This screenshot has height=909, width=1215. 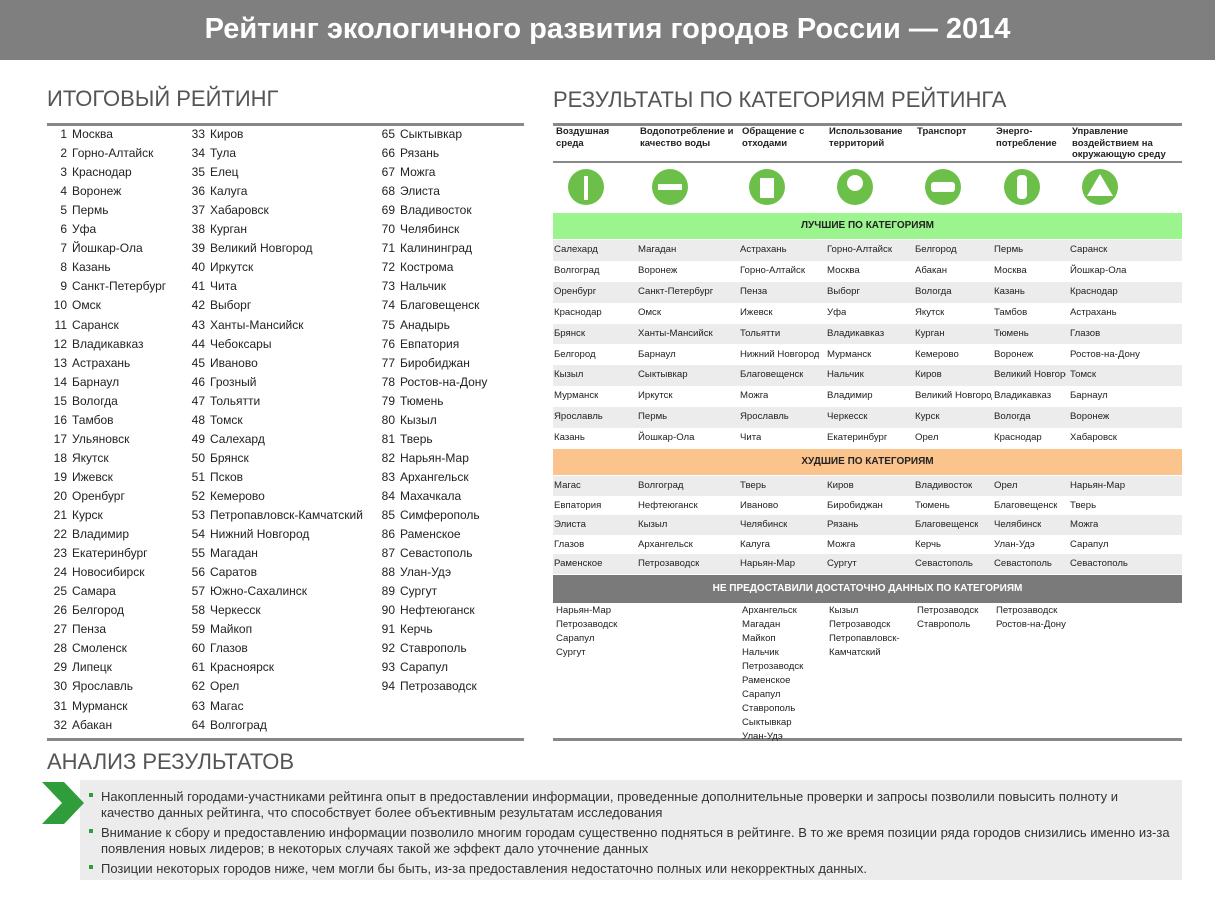 What do you see at coordinates (198, 572) in the screenshot?
I see `rank: 56` at bounding box center [198, 572].